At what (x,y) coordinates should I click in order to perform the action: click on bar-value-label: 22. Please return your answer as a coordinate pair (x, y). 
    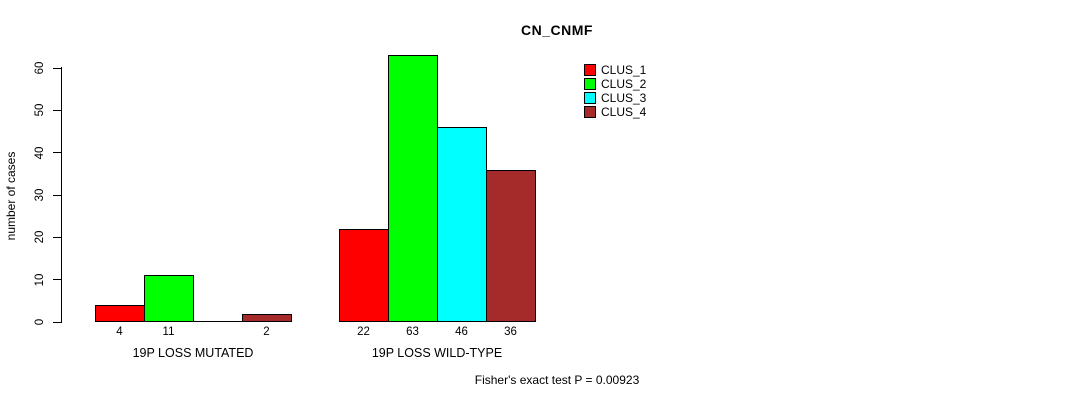
    Looking at the image, I should click on (363, 332).